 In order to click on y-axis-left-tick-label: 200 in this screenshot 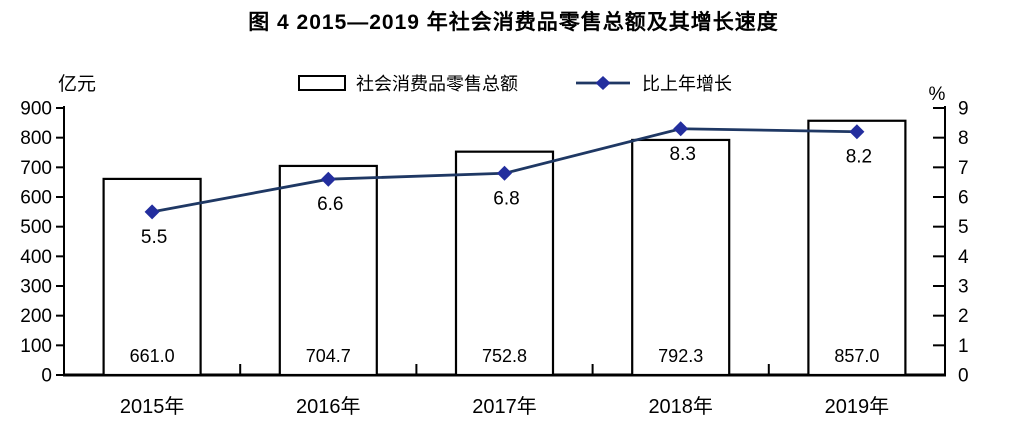, I will do `click(36, 316)`.